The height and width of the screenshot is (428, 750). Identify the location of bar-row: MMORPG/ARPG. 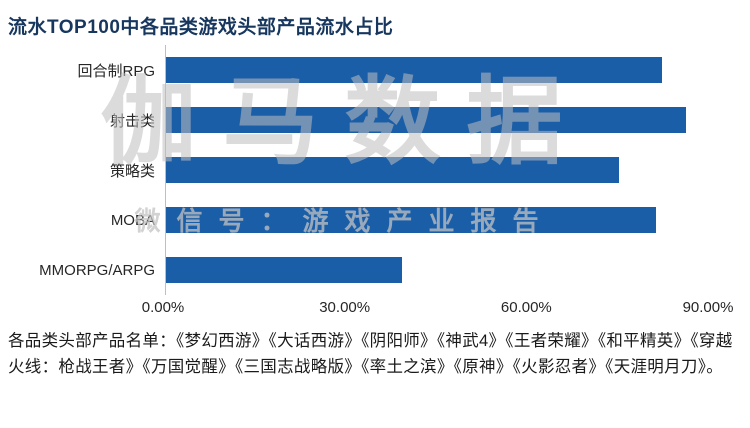
(372, 270).